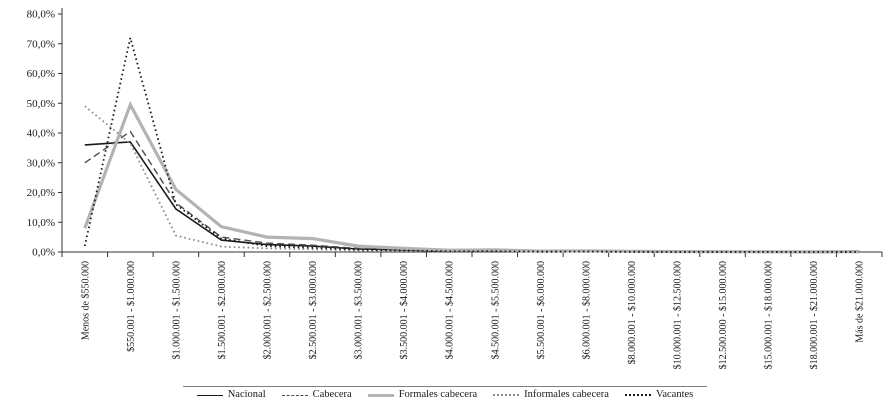  What do you see at coordinates (860, 302) in the screenshot?
I see `x-axis-label: Más de $21.000.000` at bounding box center [860, 302].